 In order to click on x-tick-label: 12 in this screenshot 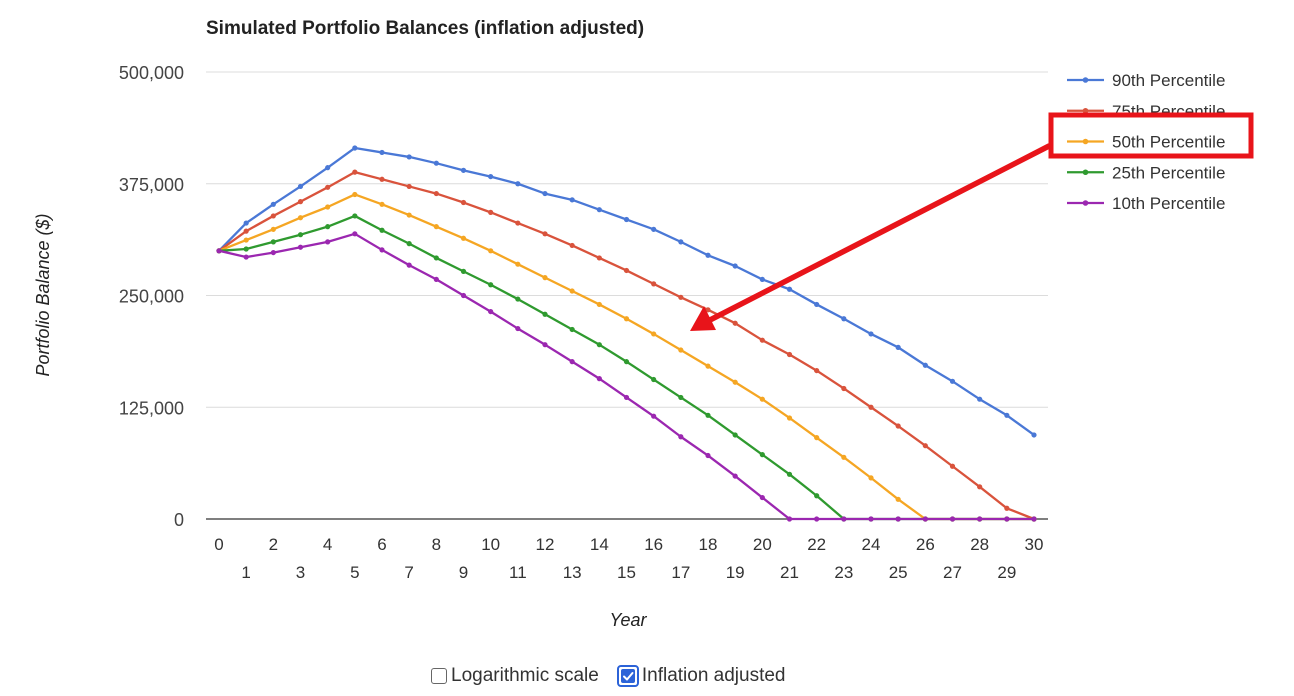, I will do `click(545, 544)`.